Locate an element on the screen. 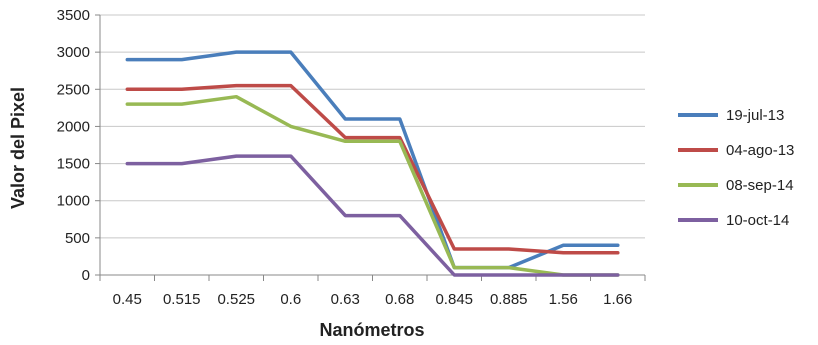  y-tick-label: 2500 is located at coordinates (73, 89).